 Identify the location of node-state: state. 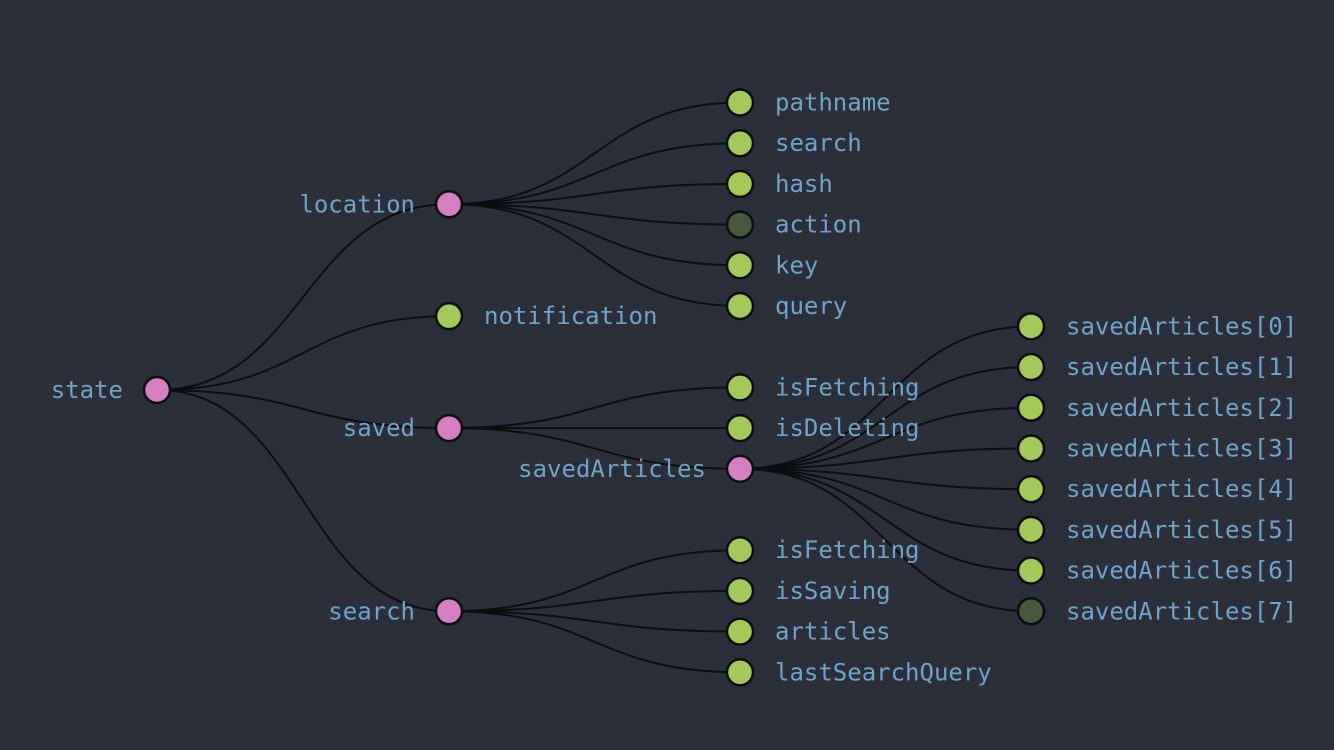
(111, 390).